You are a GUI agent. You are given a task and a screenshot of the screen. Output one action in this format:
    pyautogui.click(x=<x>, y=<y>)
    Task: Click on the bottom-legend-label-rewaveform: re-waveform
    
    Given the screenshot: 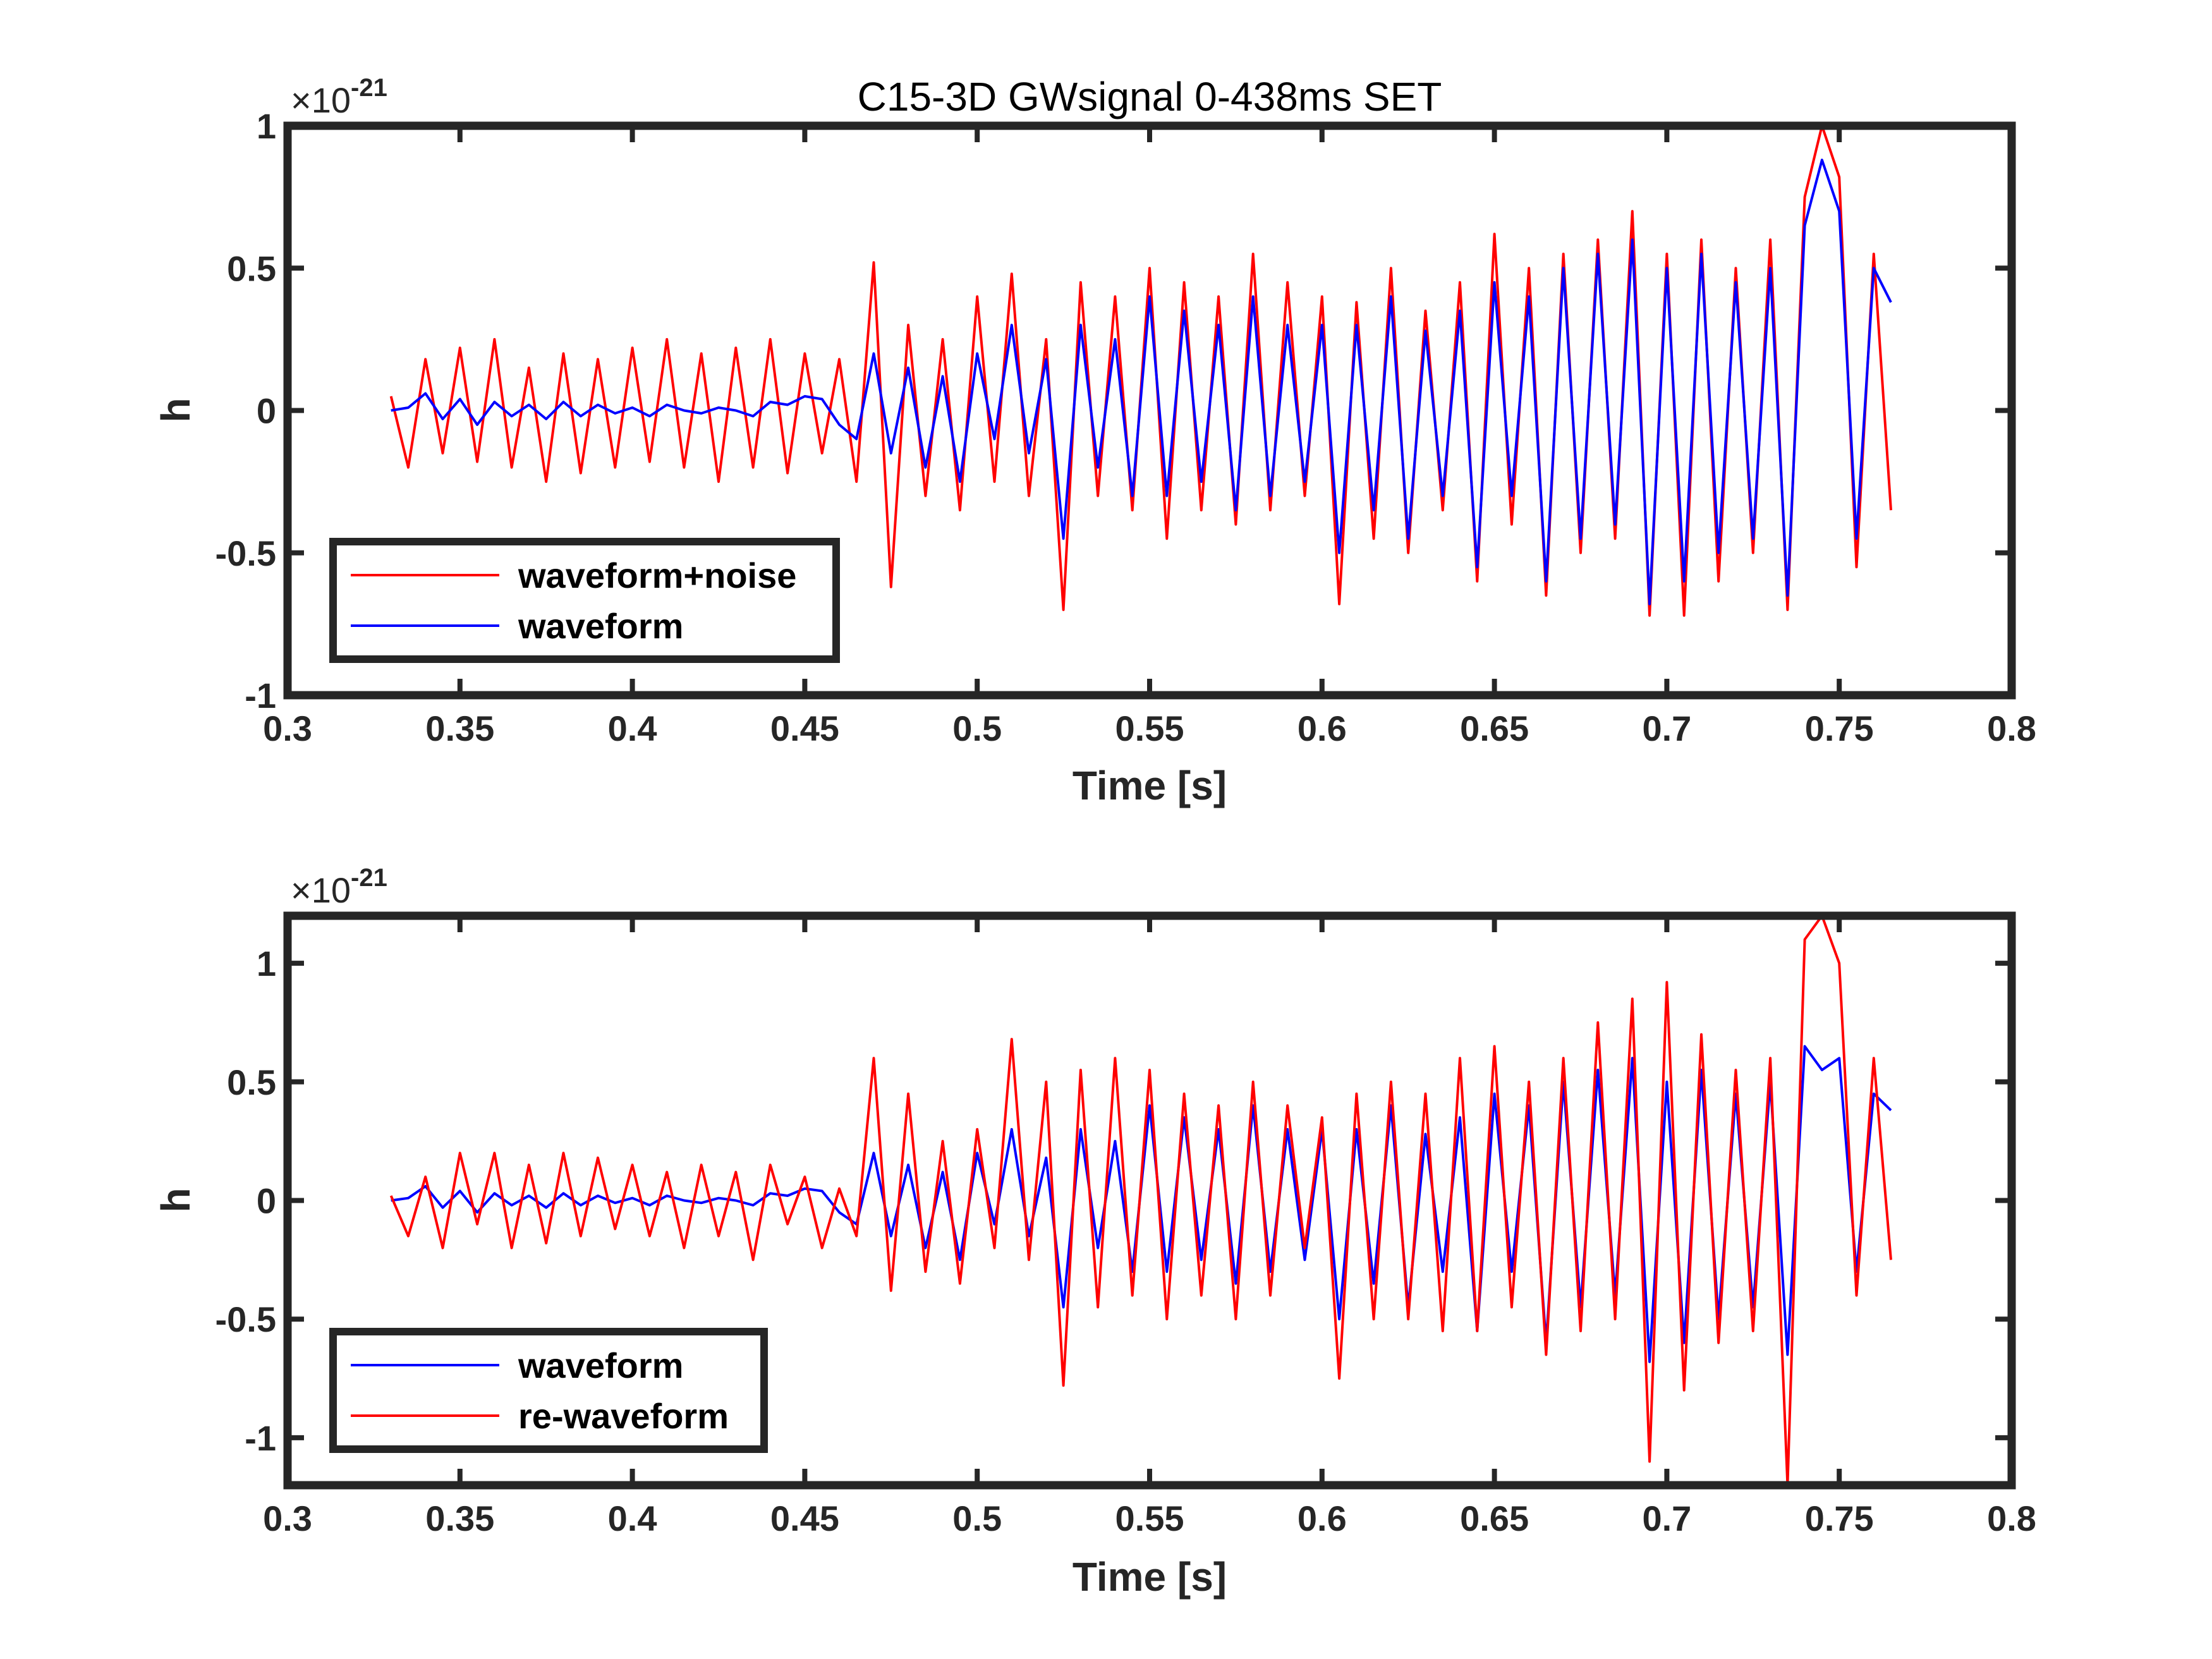 What is the action you would take?
    pyautogui.click(x=623, y=1416)
    